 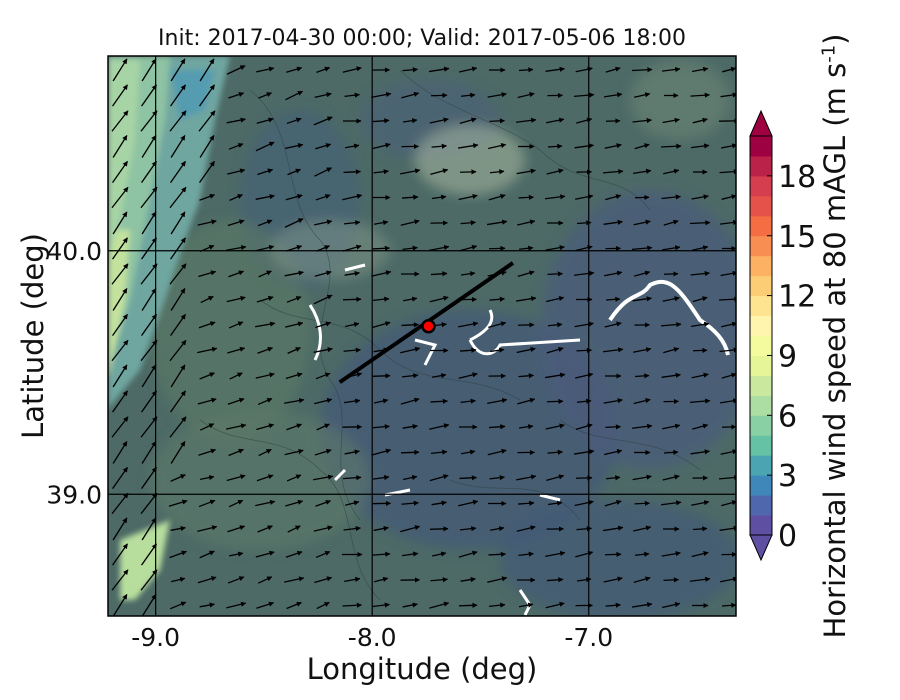 I want to click on y-axis-label: Latitude (deg), so click(x=33, y=336).